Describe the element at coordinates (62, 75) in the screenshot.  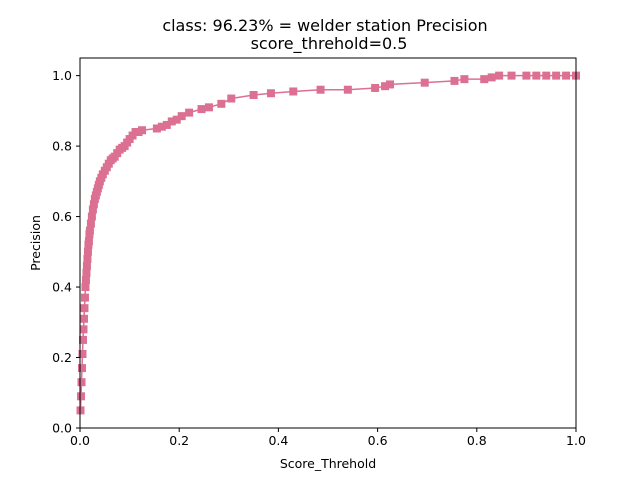
I see `y-tick-label: 1.0` at that location.